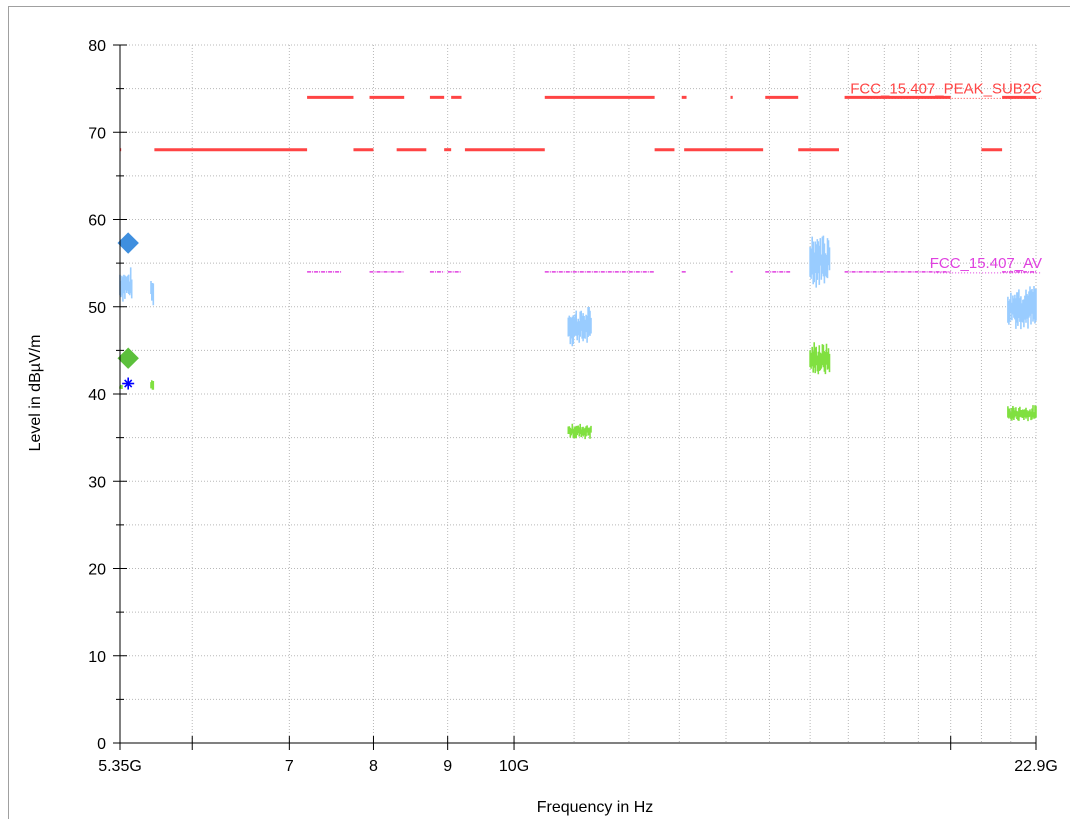  I want to click on star-stroke, so click(128, 383).